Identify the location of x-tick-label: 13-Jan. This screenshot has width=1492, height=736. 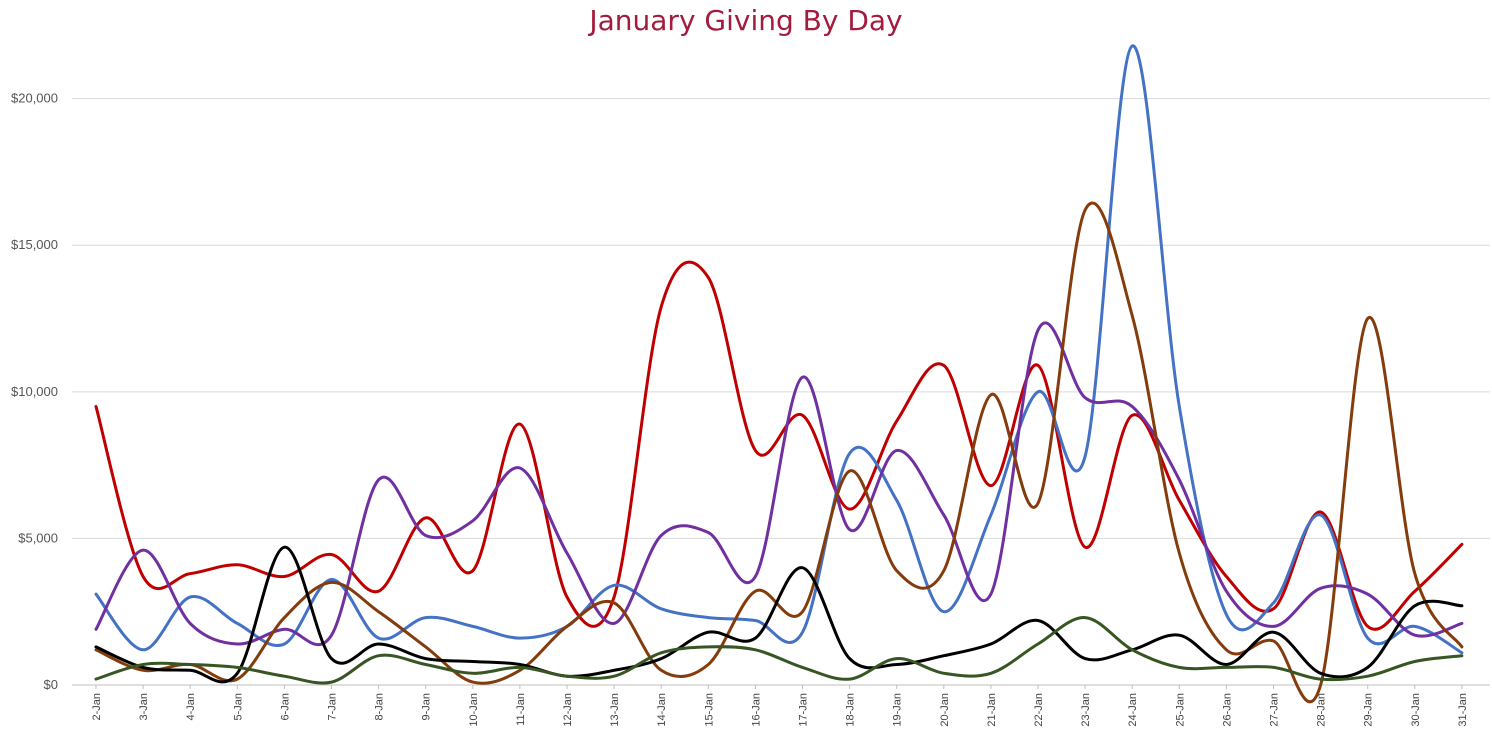
(615, 710).